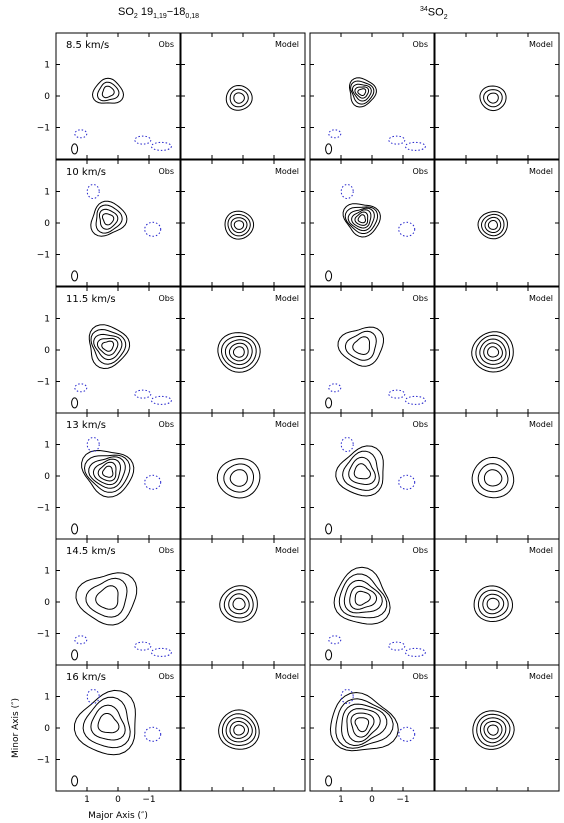 The image size is (564, 823). I want to click on panel-r5-c2: Obs 1 0 −1, so click(372, 734).